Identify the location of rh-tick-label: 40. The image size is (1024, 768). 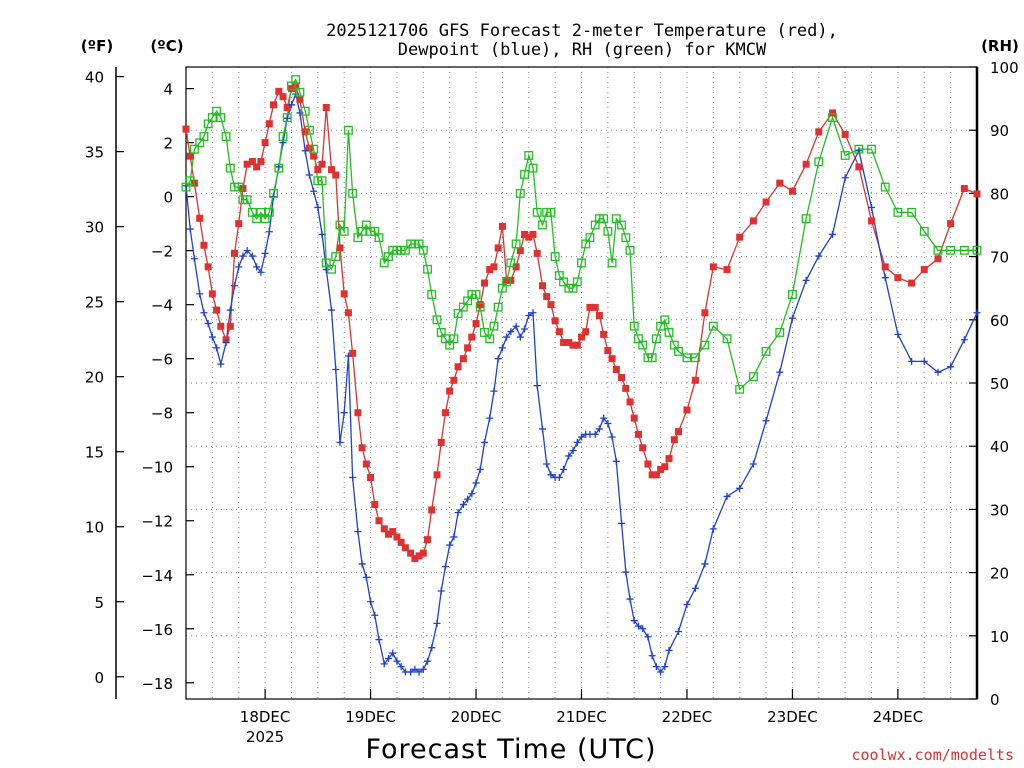
(999, 447).